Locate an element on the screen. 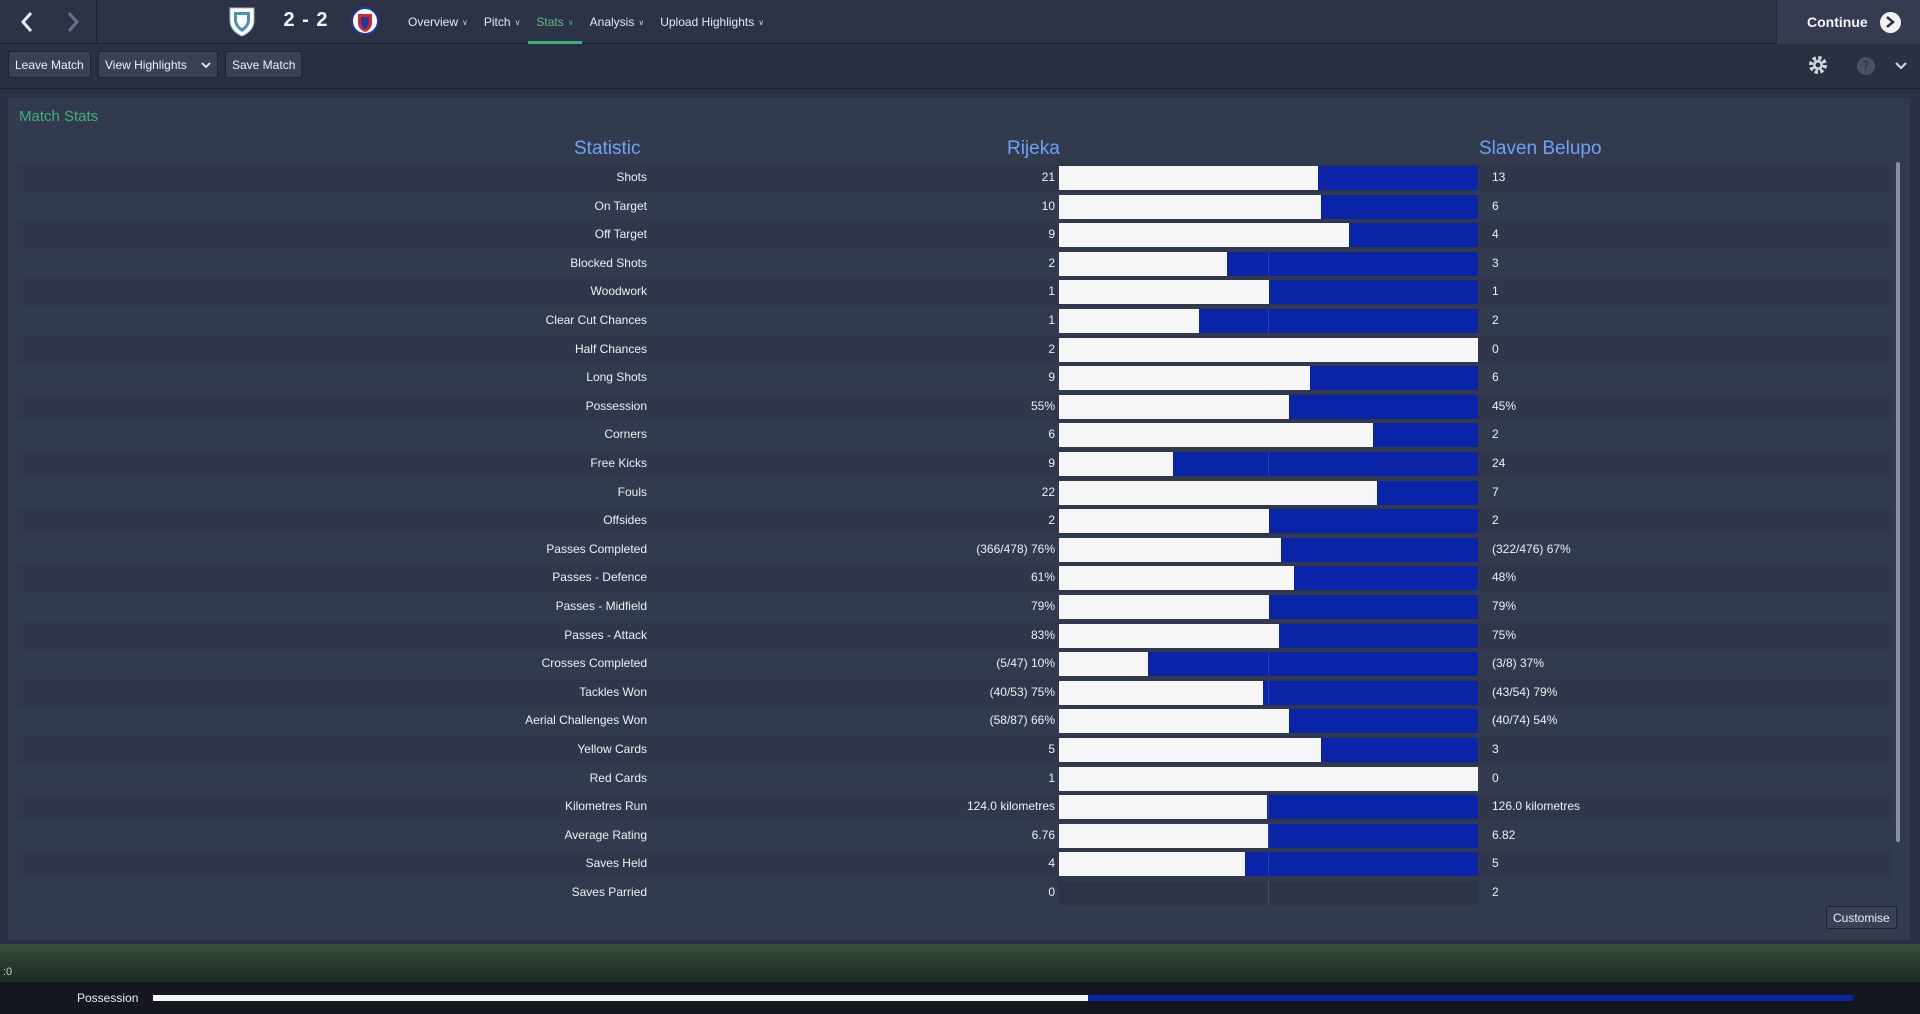 The height and width of the screenshot is (1014, 1920). customise-button: Customise is located at coordinates (1861, 917).